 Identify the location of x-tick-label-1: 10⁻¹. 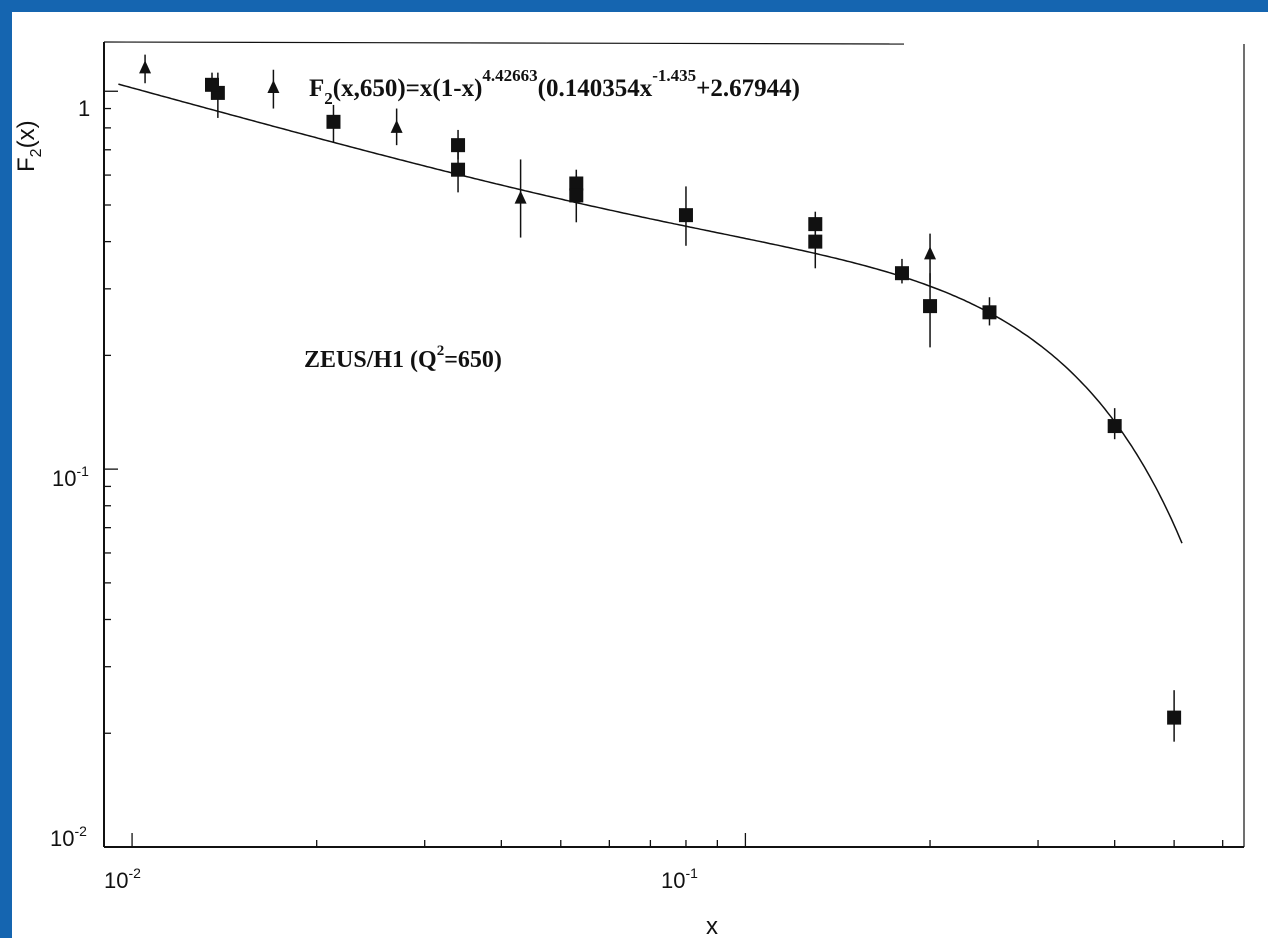
(679, 879).